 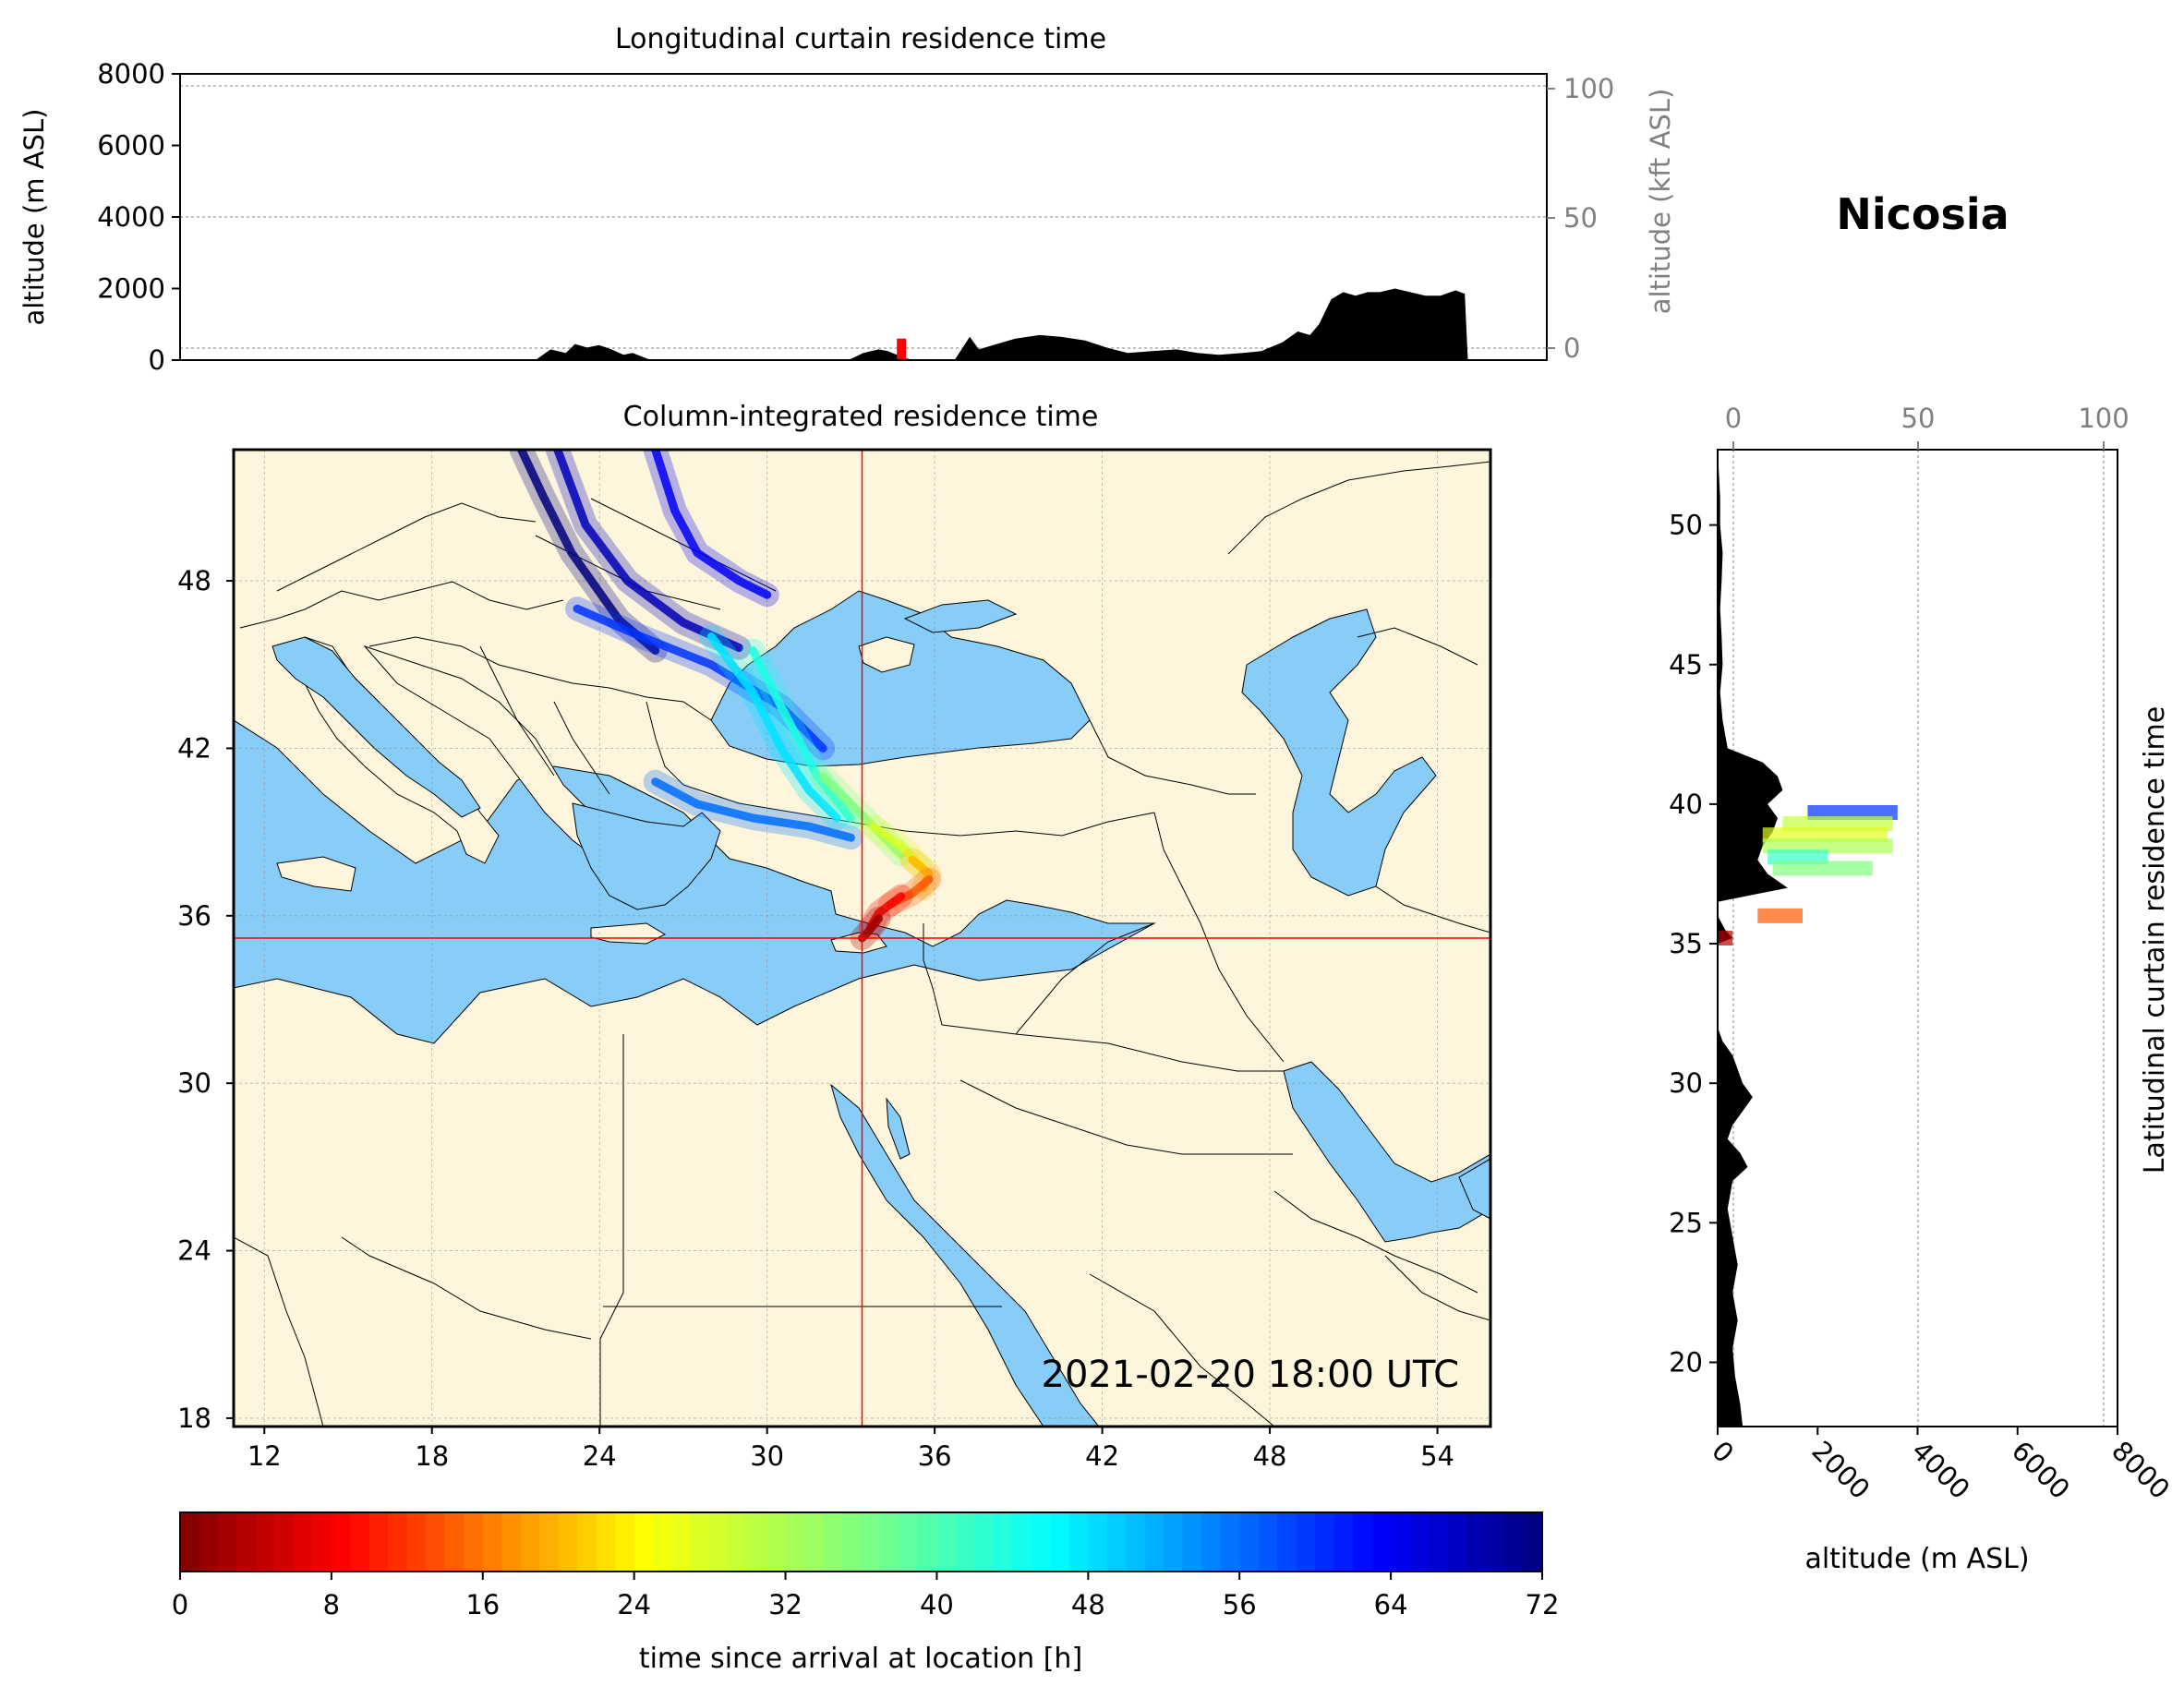 What do you see at coordinates (1386, 1152) in the screenshot?
I see `persian-gulf` at bounding box center [1386, 1152].